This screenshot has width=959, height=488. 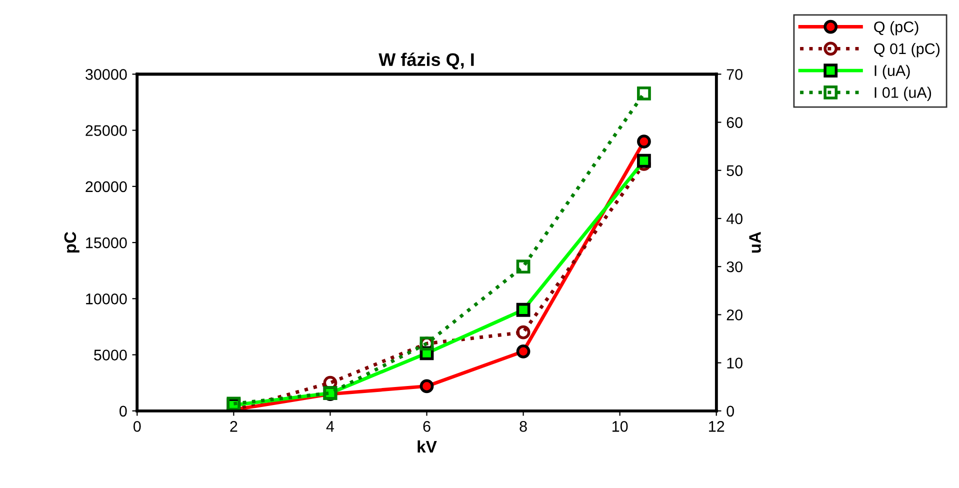 I want to click on legend-label: I (uA), so click(x=892, y=72).